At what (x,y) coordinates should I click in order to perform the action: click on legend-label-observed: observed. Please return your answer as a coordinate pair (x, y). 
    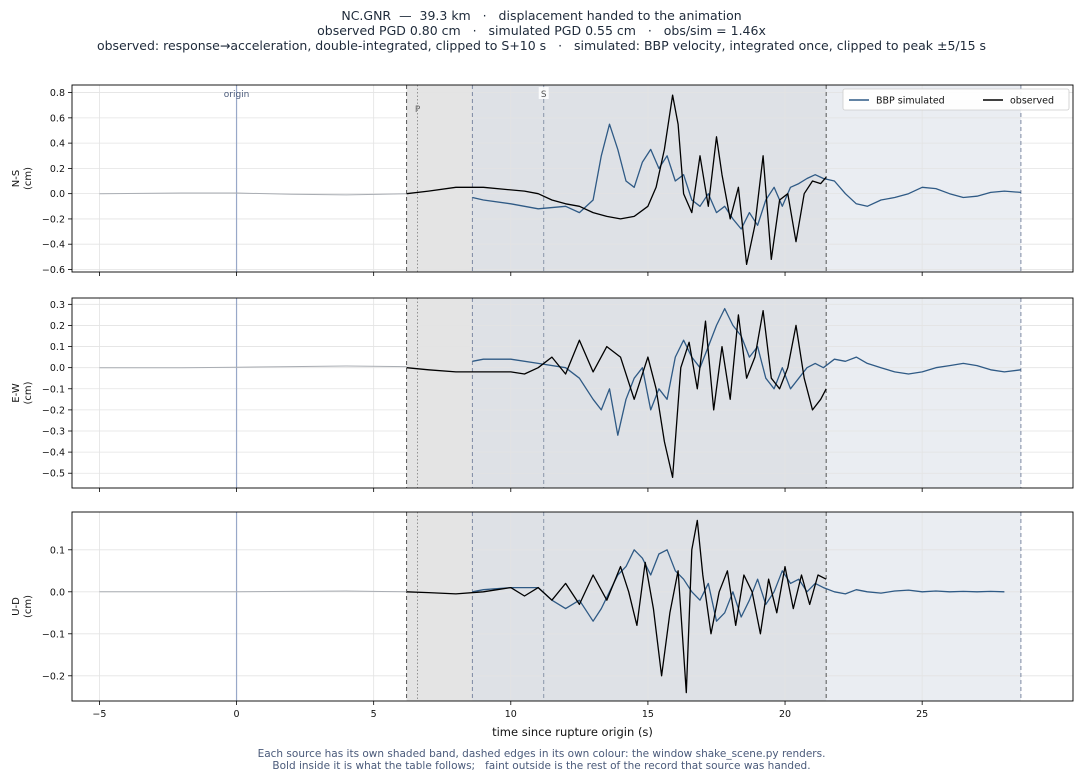
    Looking at the image, I should click on (1032, 101).